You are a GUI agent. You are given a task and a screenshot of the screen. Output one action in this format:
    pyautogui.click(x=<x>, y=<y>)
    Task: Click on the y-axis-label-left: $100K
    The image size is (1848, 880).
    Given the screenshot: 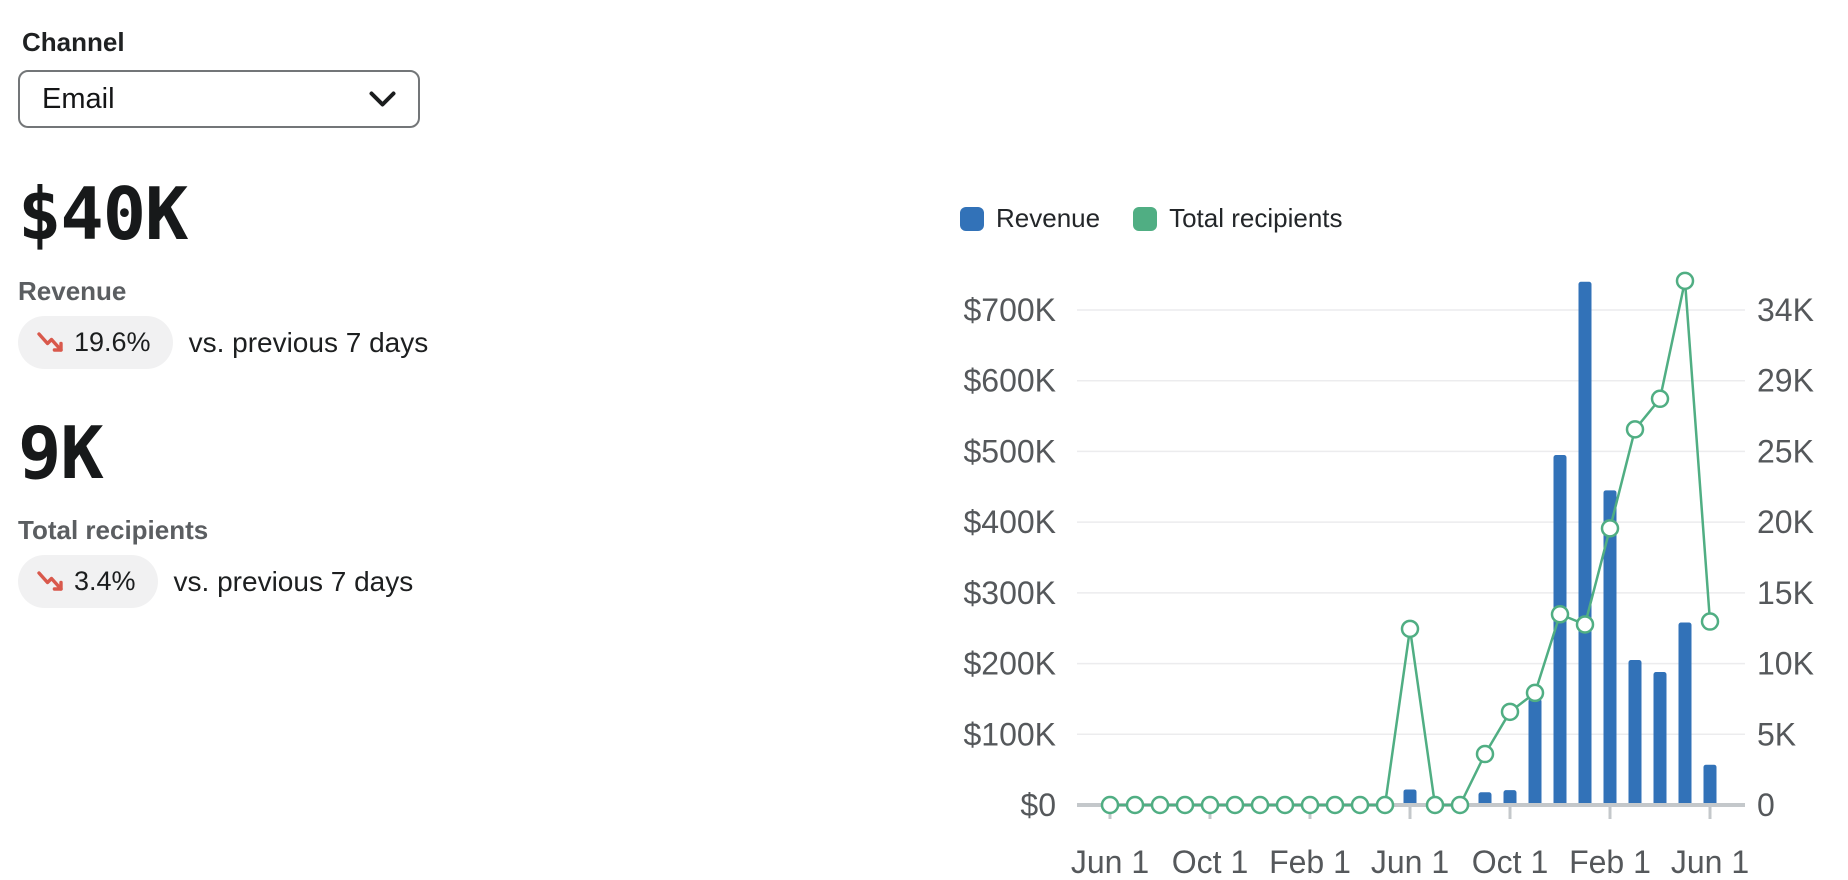 What is the action you would take?
    pyautogui.click(x=1009, y=734)
    